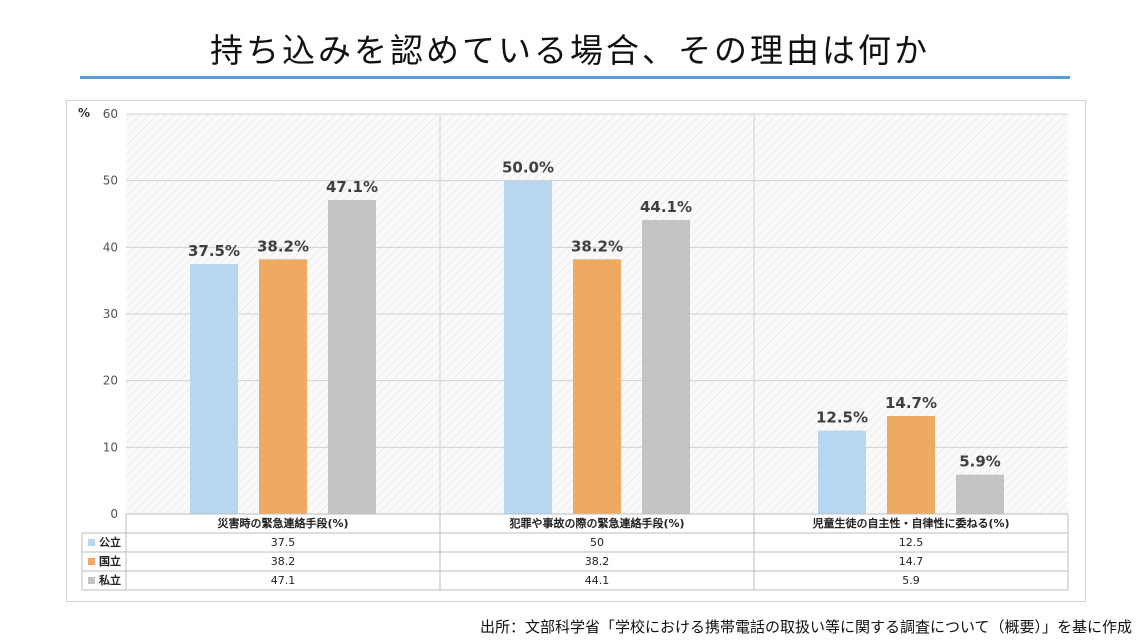  What do you see at coordinates (980, 462) in the screenshot?
I see `bar-data-label: 5.9%` at bounding box center [980, 462].